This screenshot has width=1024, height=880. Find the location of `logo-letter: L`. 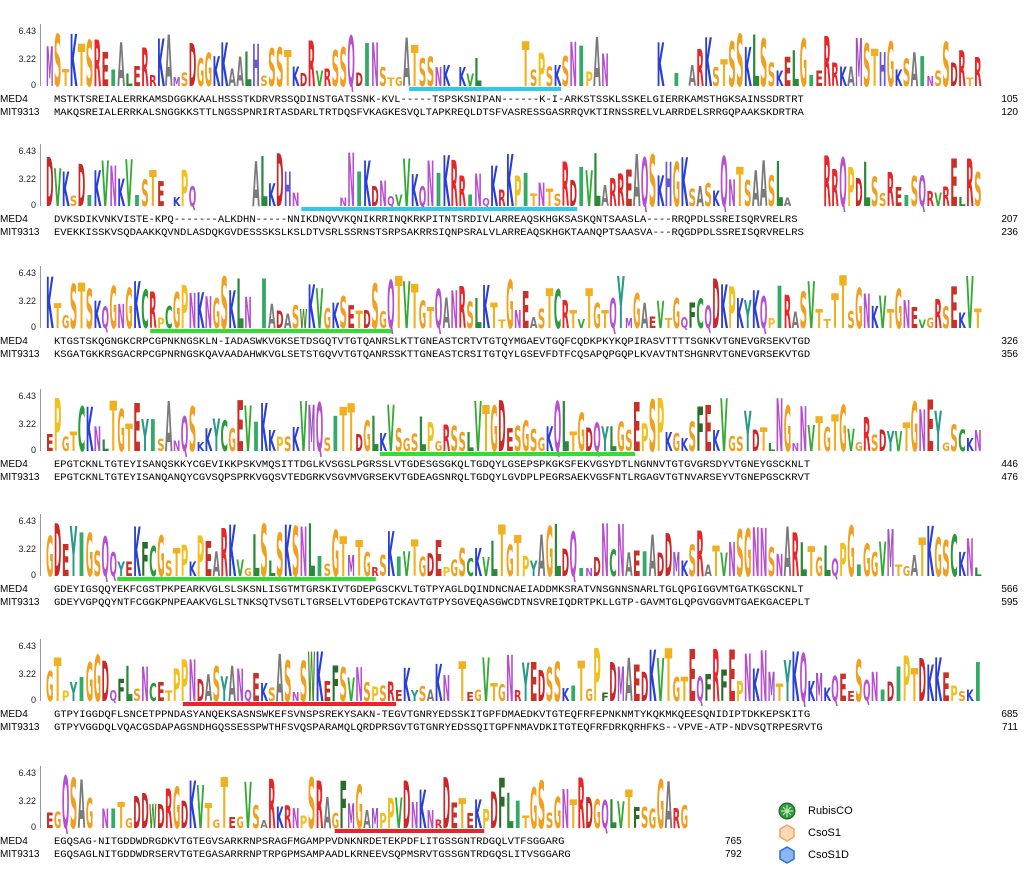

logo-letter: L is located at coordinates (780, 181).